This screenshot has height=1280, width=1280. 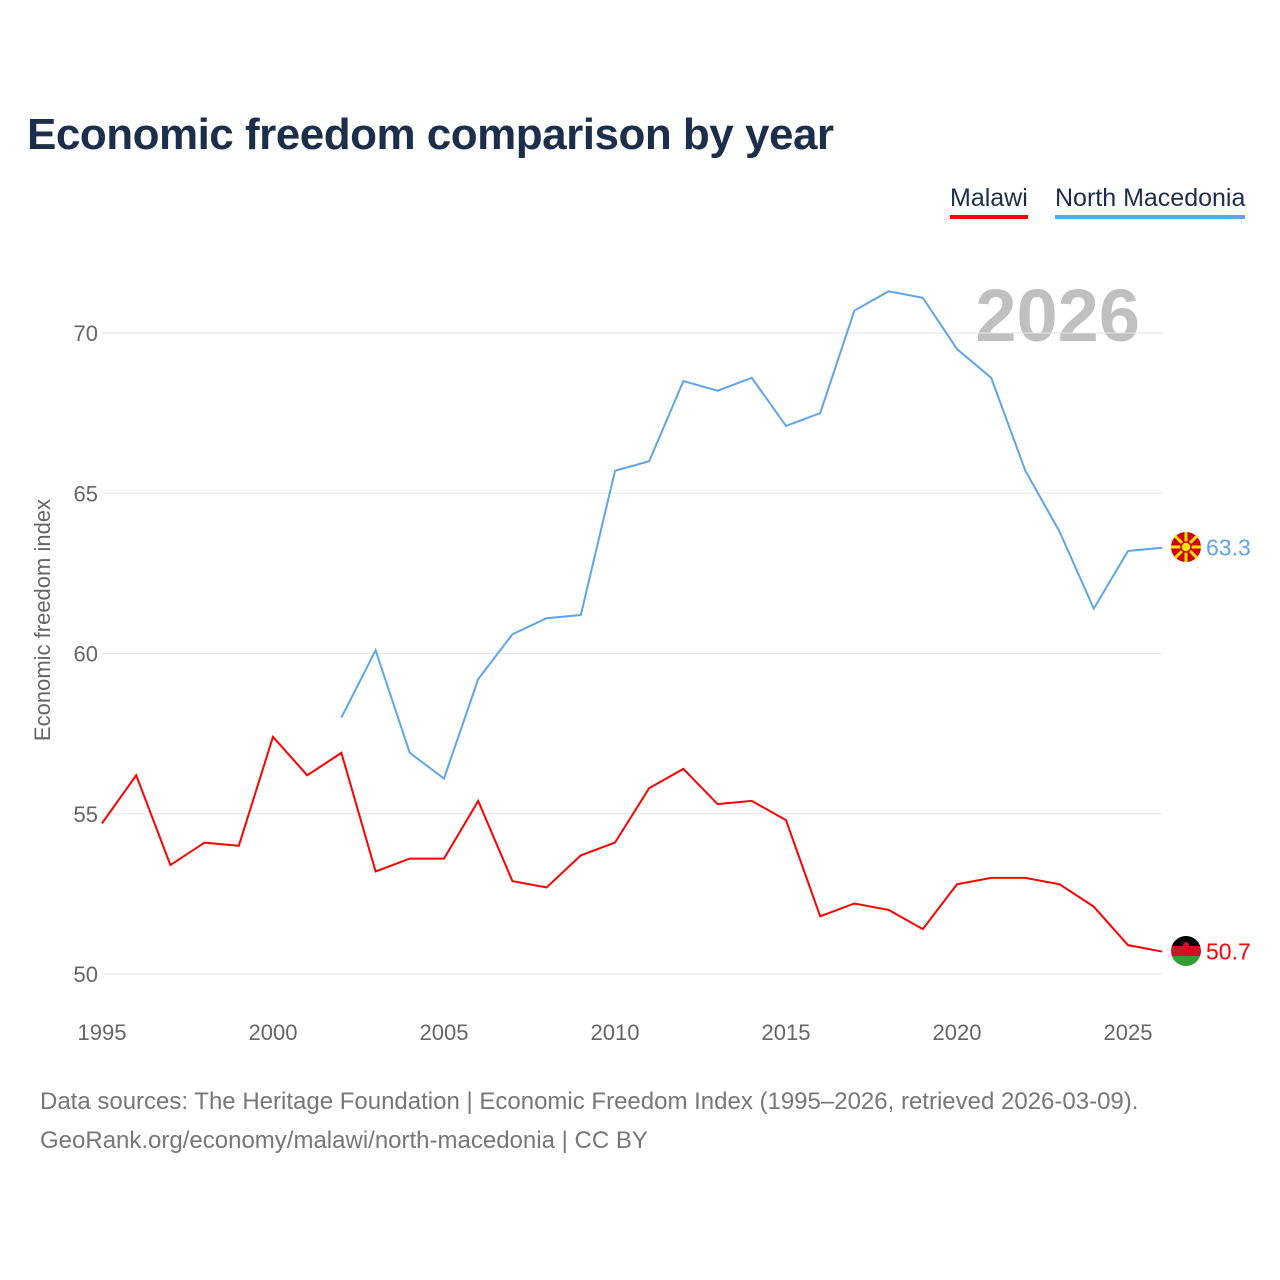 I want to click on legend-malawi: Malawi, so click(x=989, y=201).